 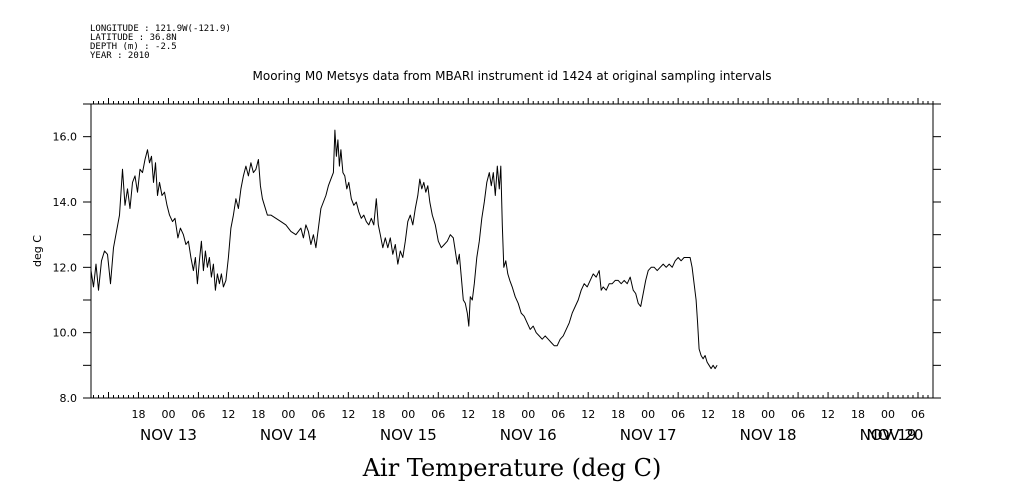 I want to click on x-date-label: NOV 16, so click(x=528, y=435).